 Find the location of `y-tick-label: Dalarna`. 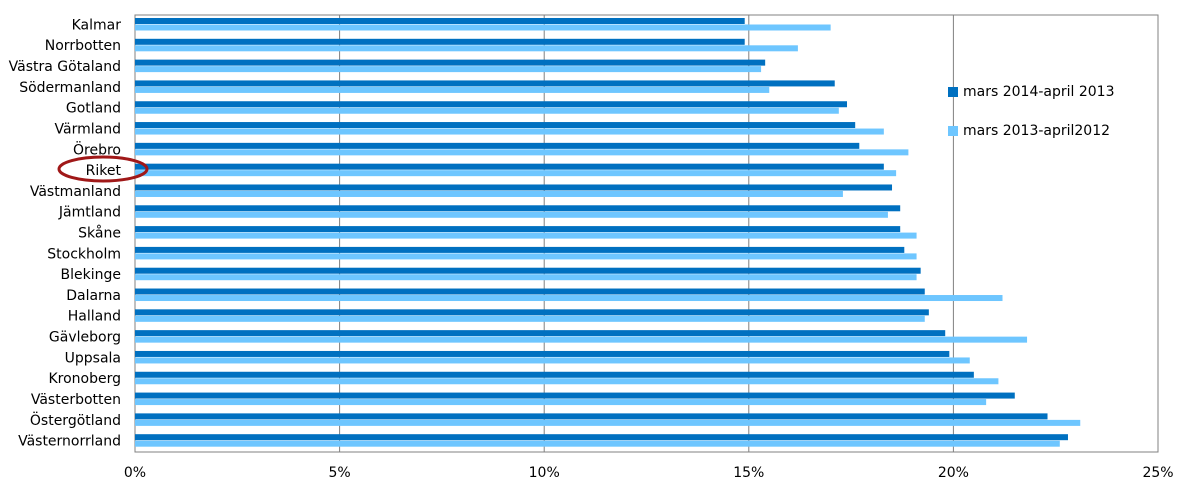

y-tick-label: Dalarna is located at coordinates (93, 296).